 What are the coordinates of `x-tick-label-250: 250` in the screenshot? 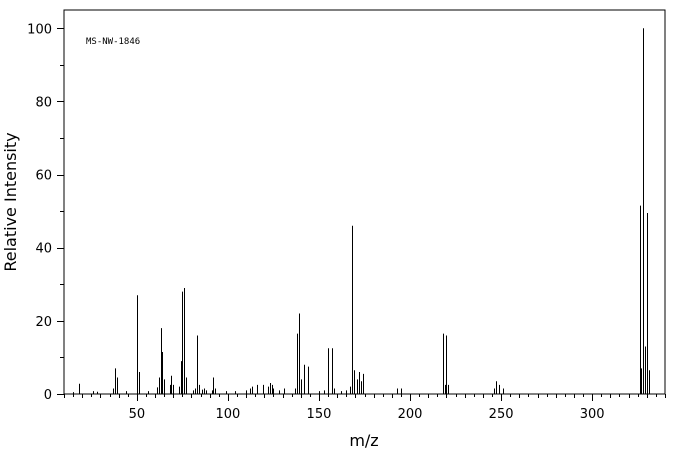 It's located at (501, 414).